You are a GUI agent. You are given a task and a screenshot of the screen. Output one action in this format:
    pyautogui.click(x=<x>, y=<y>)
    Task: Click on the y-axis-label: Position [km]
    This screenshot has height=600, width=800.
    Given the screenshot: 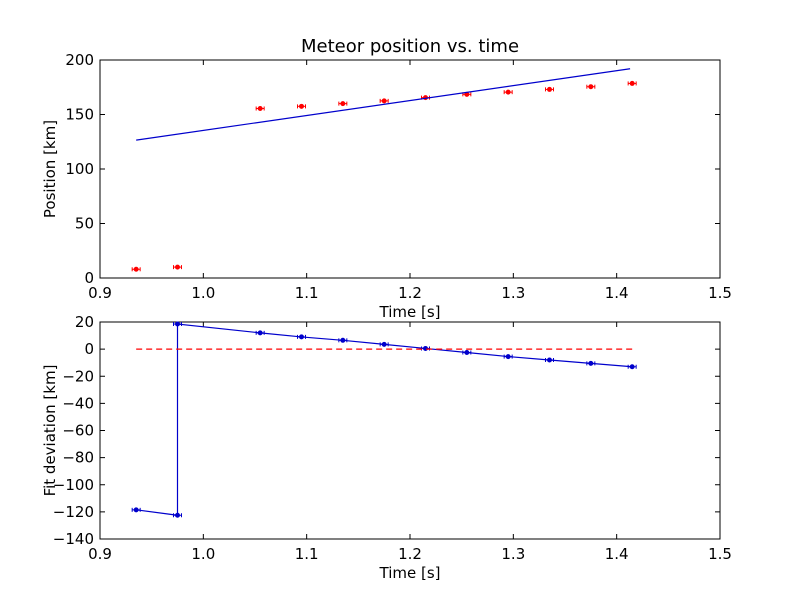 What is the action you would take?
    pyautogui.click(x=50, y=169)
    